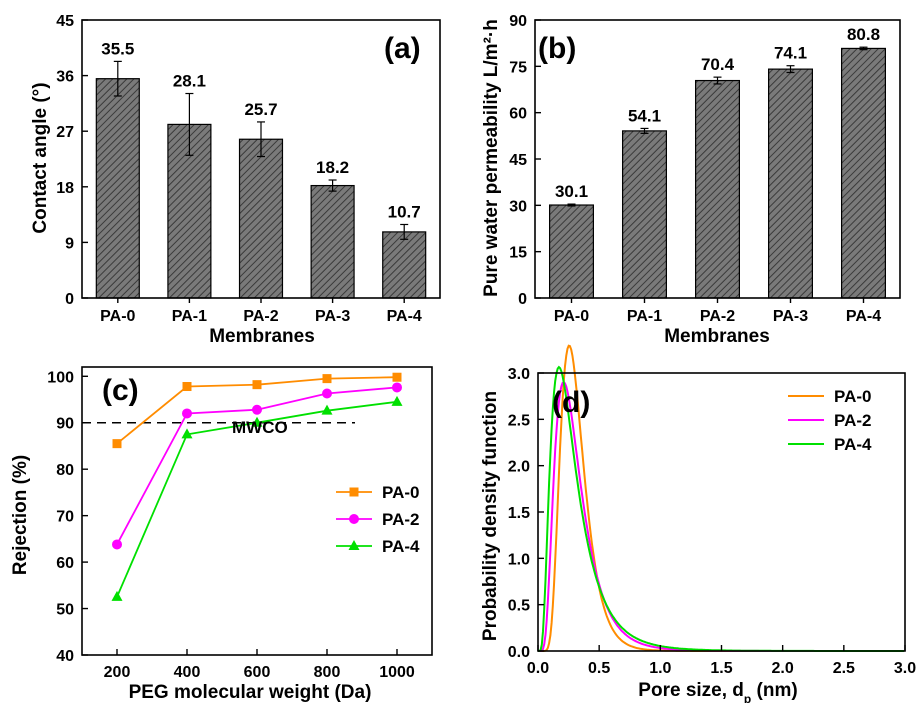 The image size is (921, 703). Describe the element at coordinates (538, 668) in the screenshot. I see `chart-d-xtick-label: 0.0` at that location.